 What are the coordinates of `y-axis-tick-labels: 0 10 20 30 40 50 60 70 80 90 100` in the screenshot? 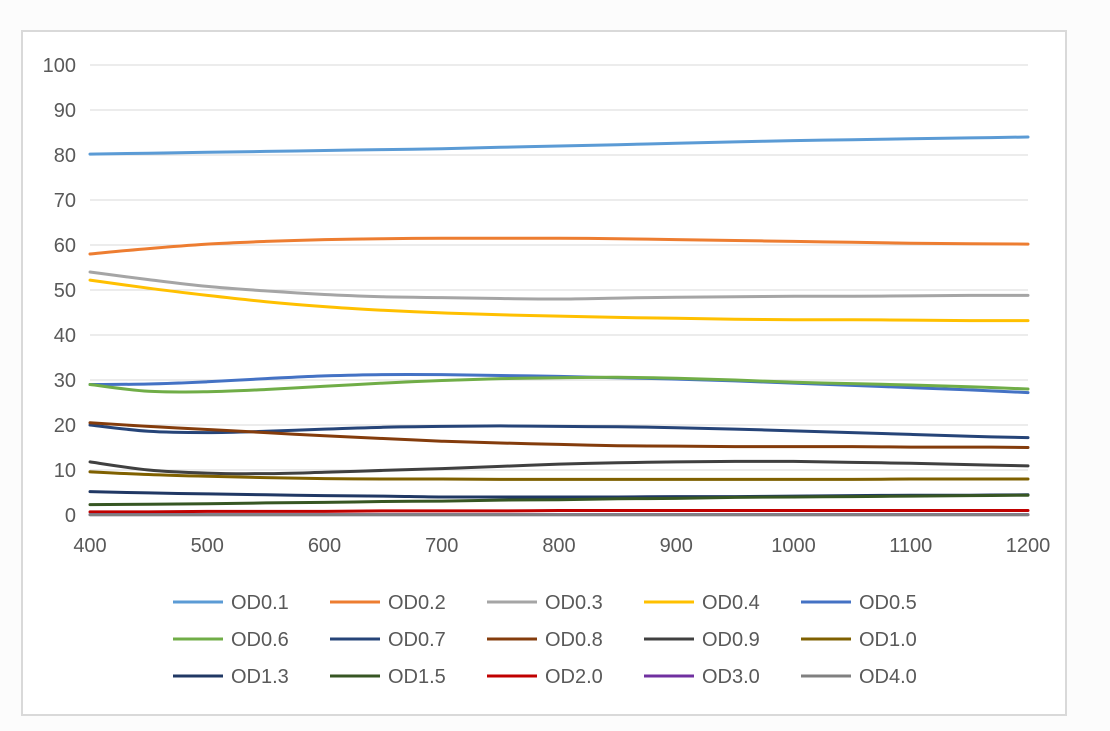 It's located at (59, 291).